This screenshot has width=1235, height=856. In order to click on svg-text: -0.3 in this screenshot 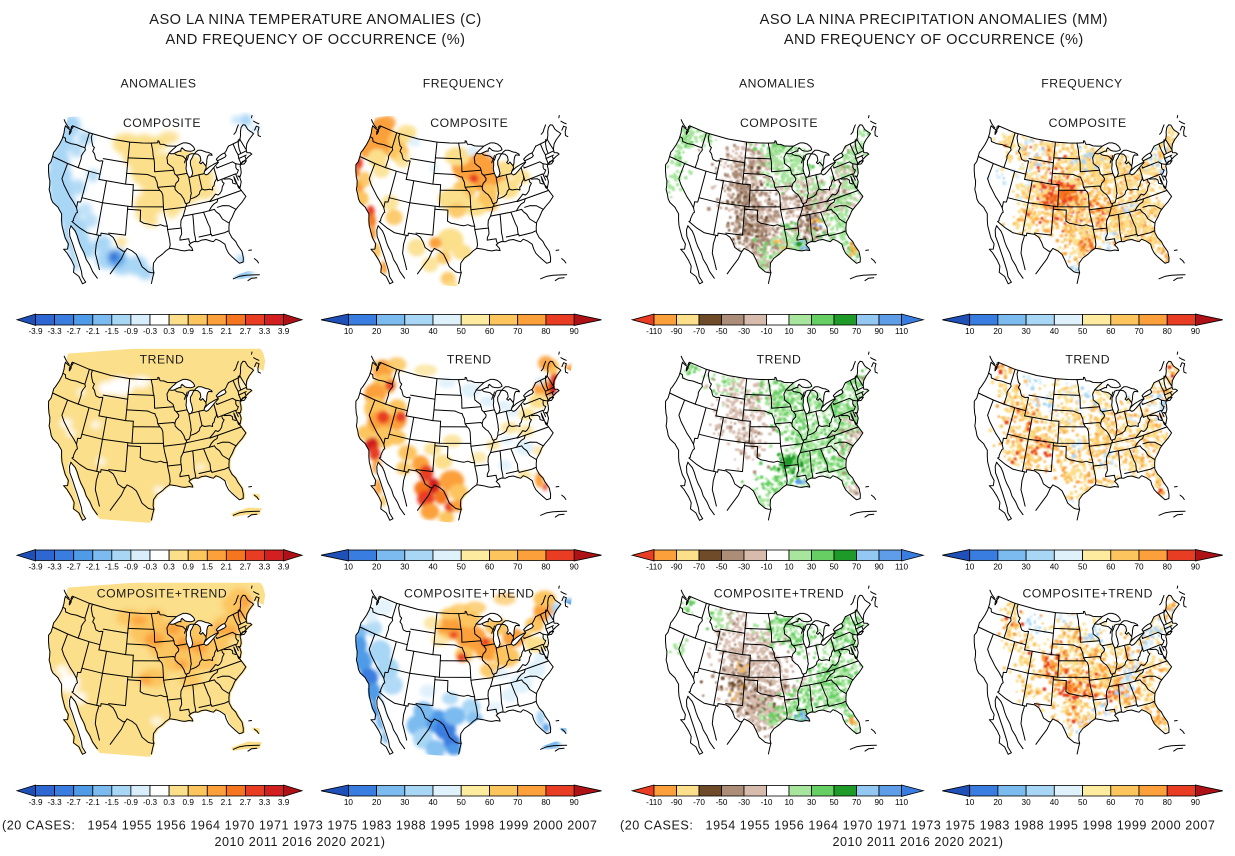, I will do `click(150, 331)`.